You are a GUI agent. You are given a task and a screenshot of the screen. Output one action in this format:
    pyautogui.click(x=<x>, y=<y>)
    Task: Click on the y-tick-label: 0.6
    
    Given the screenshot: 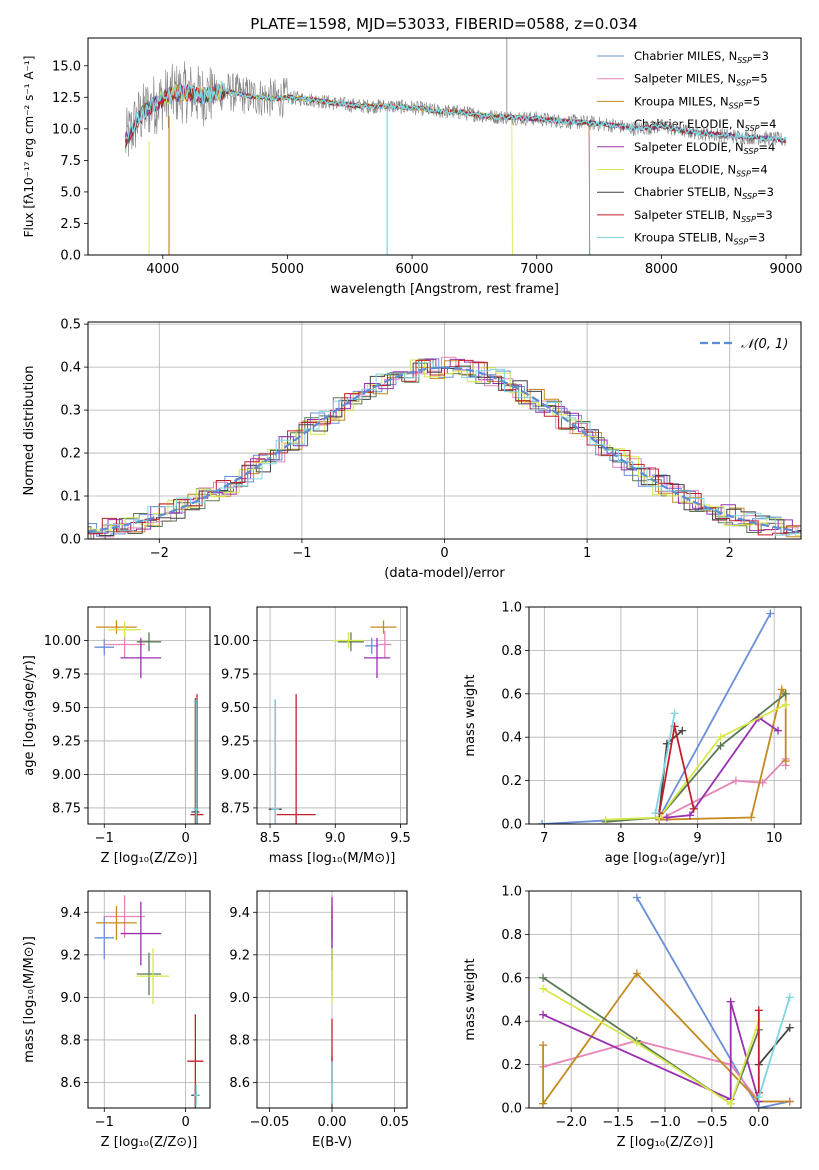 What is the action you would take?
    pyautogui.click(x=511, y=978)
    